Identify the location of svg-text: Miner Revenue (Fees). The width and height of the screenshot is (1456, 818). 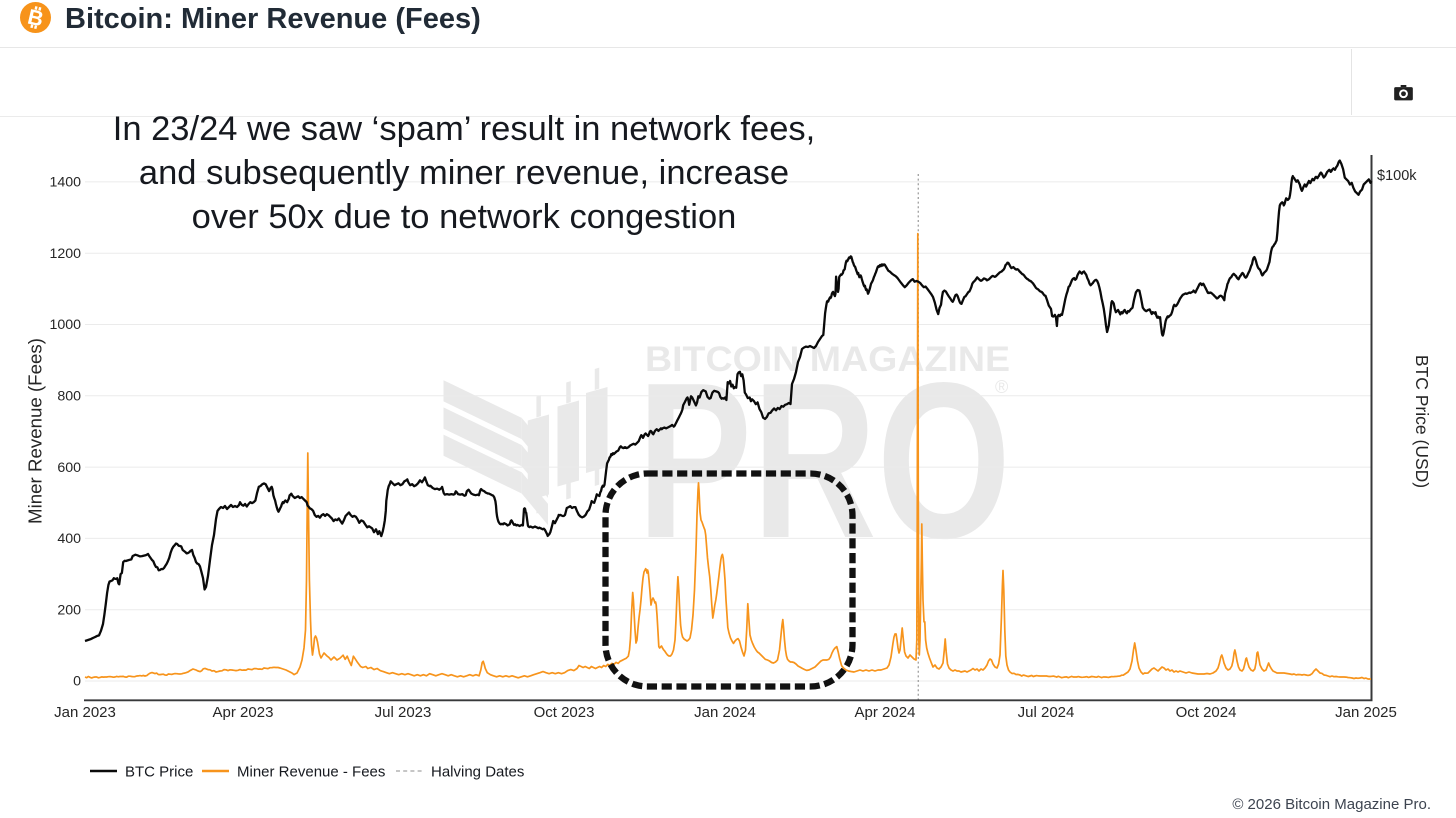
(35, 431).